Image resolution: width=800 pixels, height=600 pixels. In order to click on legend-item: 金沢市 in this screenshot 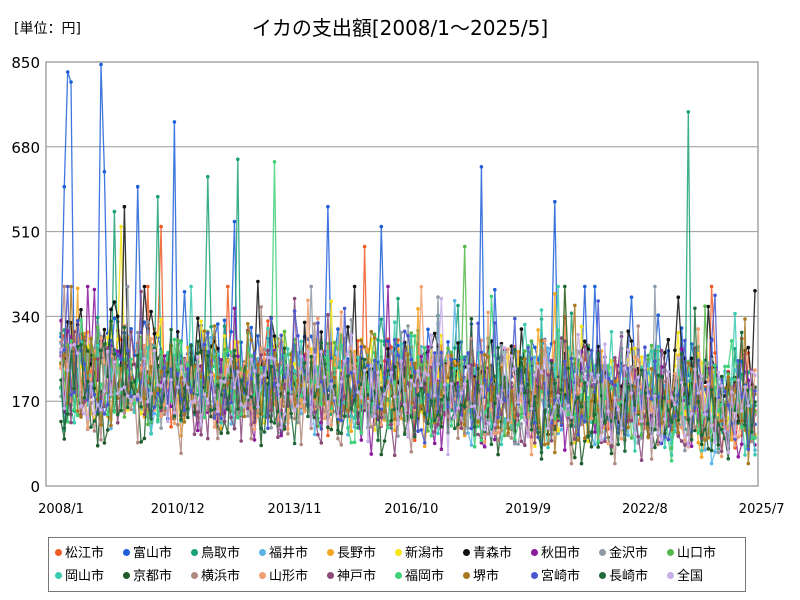, I will do `click(623, 551)`.